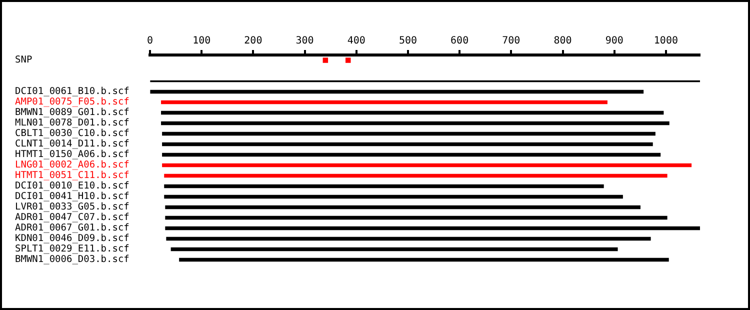 The width and height of the screenshot is (750, 310). I want to click on y-tick-label: AMP01_0075_F05.b.scf, so click(72, 102).